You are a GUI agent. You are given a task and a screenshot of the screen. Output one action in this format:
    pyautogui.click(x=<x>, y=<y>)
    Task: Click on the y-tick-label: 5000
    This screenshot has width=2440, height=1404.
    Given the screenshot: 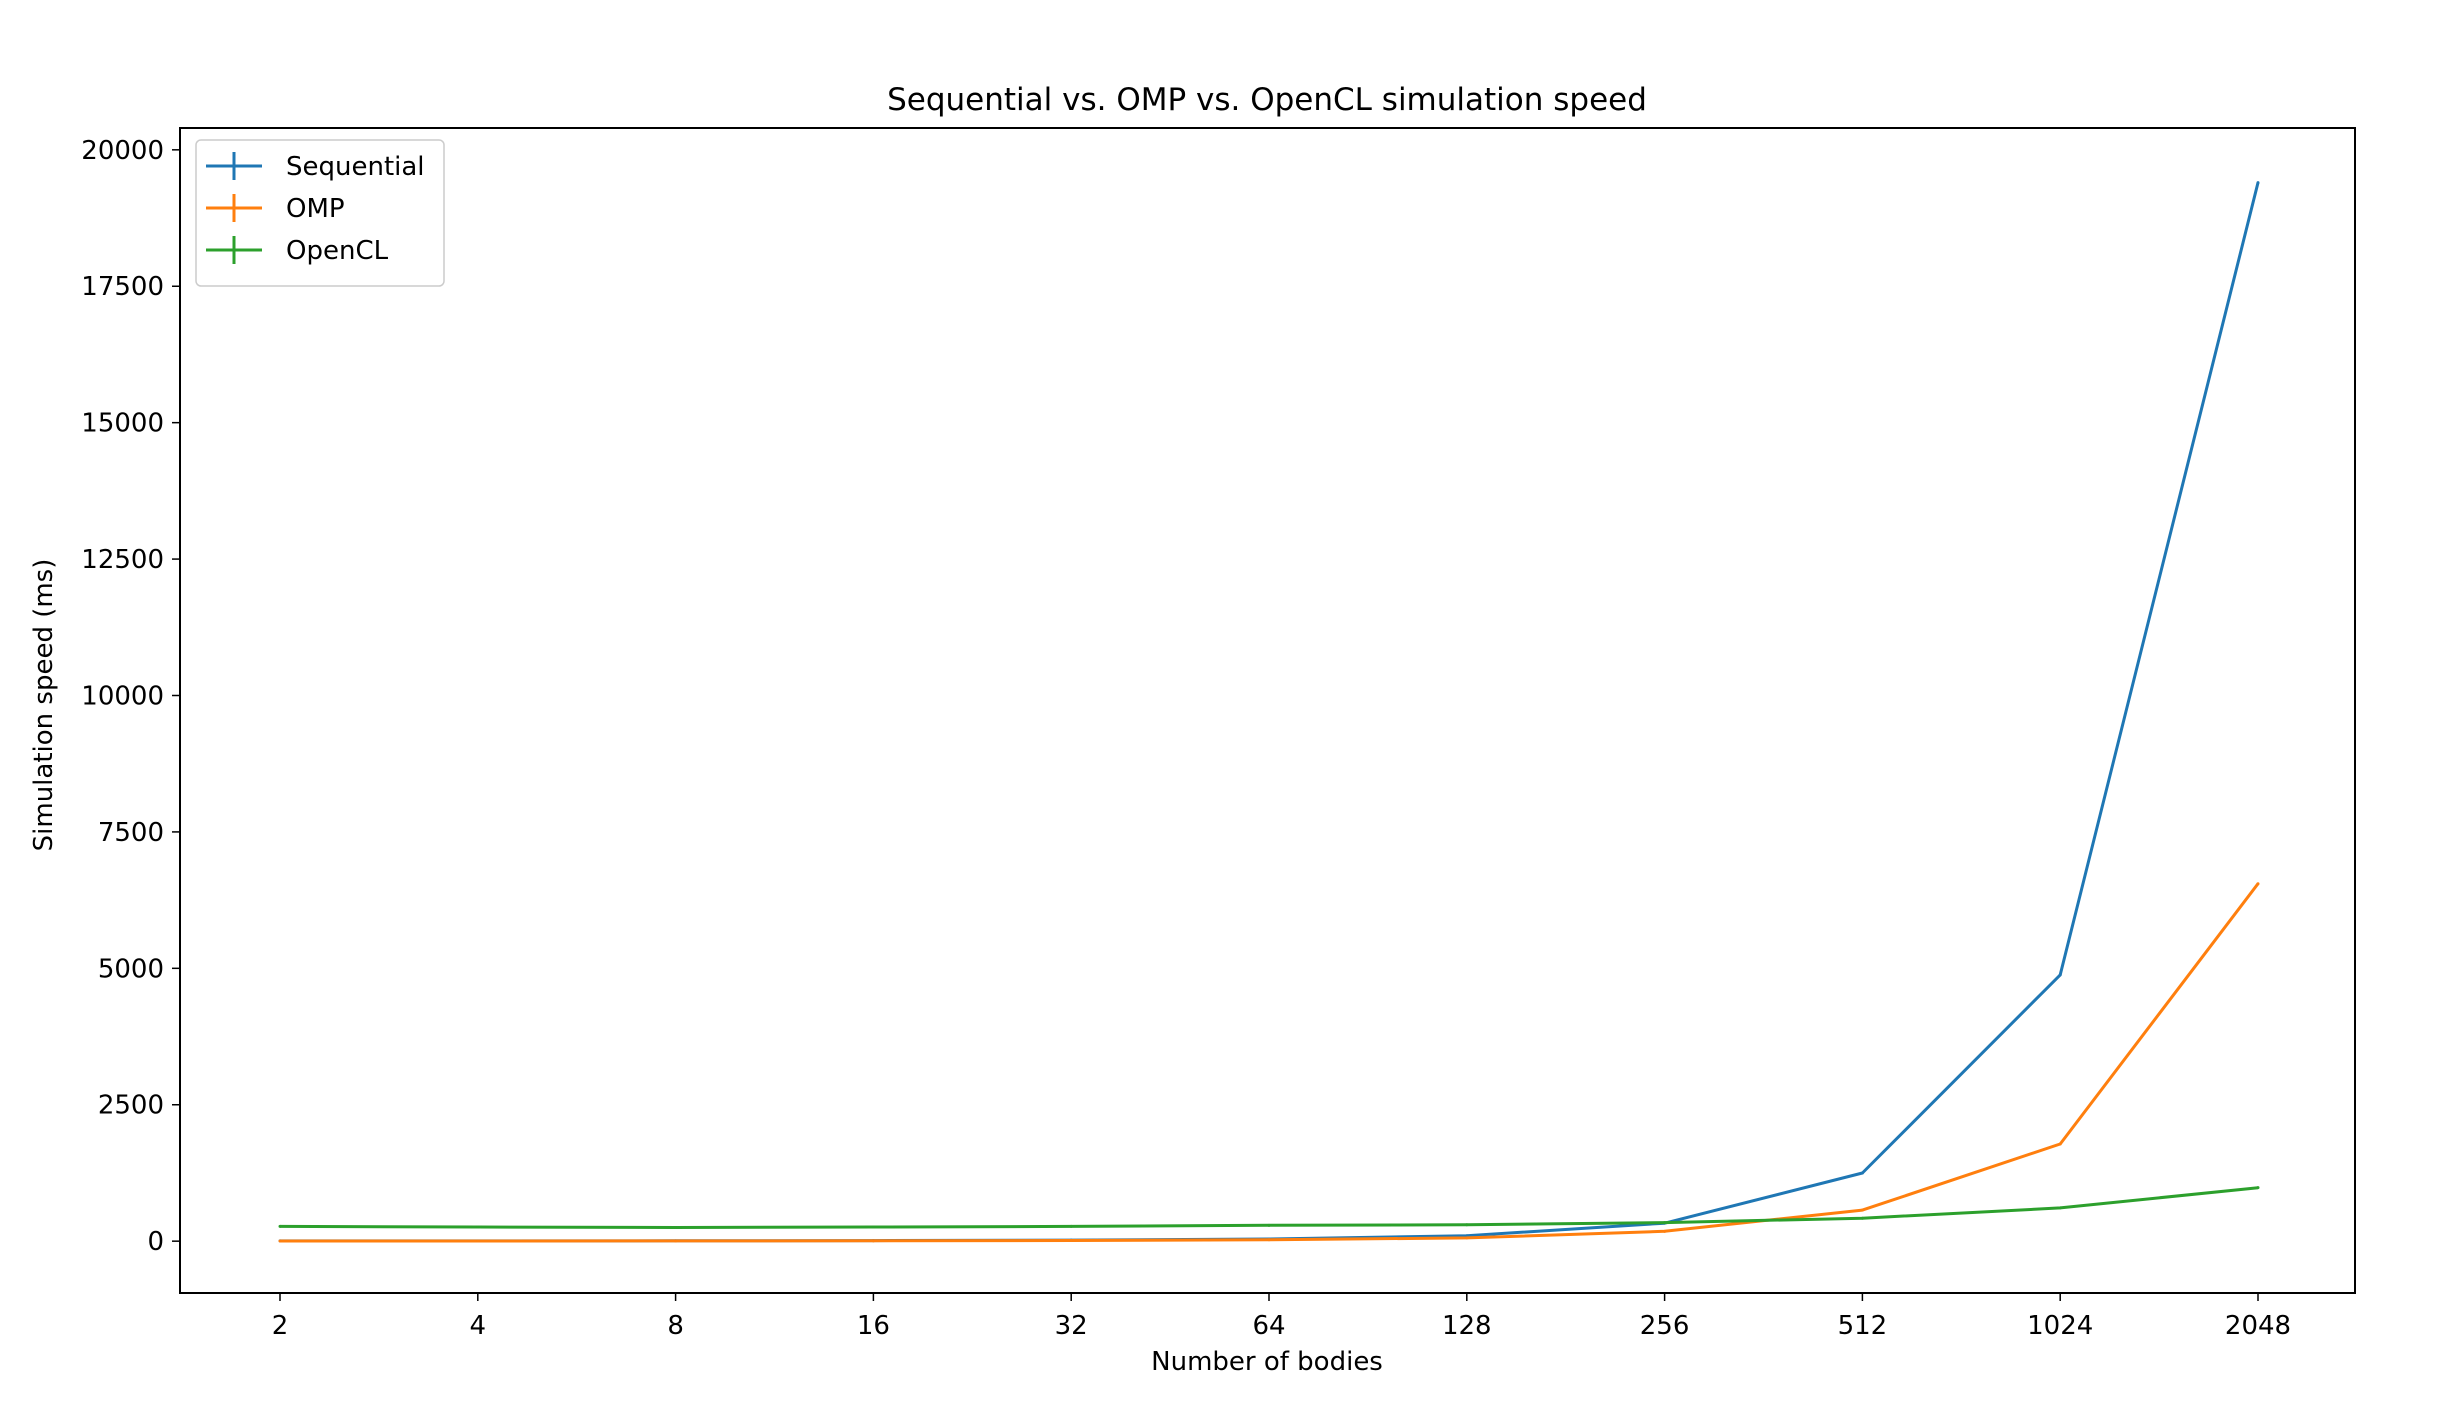 What is the action you would take?
    pyautogui.click(x=131, y=969)
    